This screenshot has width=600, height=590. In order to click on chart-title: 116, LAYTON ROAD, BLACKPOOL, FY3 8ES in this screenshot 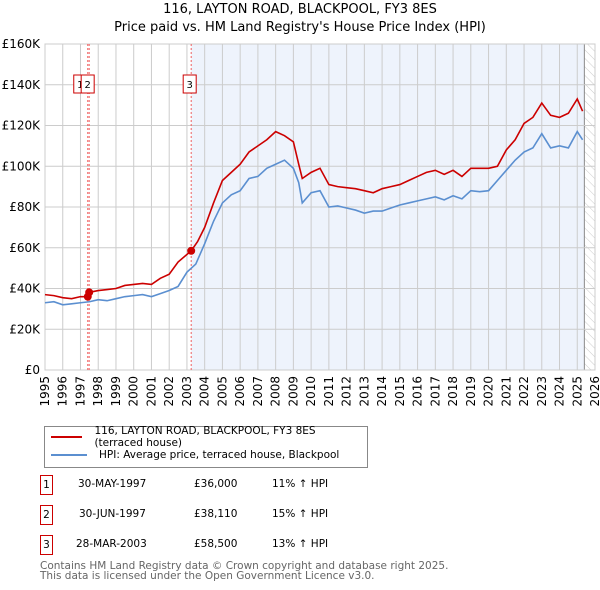, I will do `click(300, 9)`.